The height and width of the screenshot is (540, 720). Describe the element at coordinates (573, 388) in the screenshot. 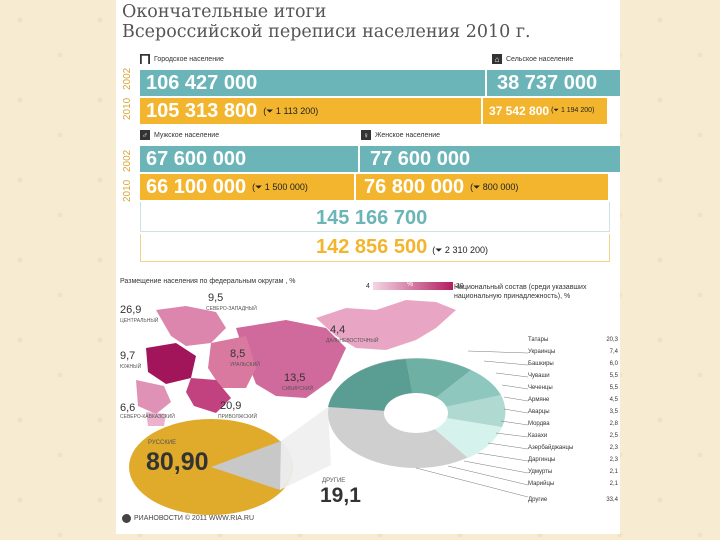

I see `ethnic-row: Чеченцы 5,5` at that location.